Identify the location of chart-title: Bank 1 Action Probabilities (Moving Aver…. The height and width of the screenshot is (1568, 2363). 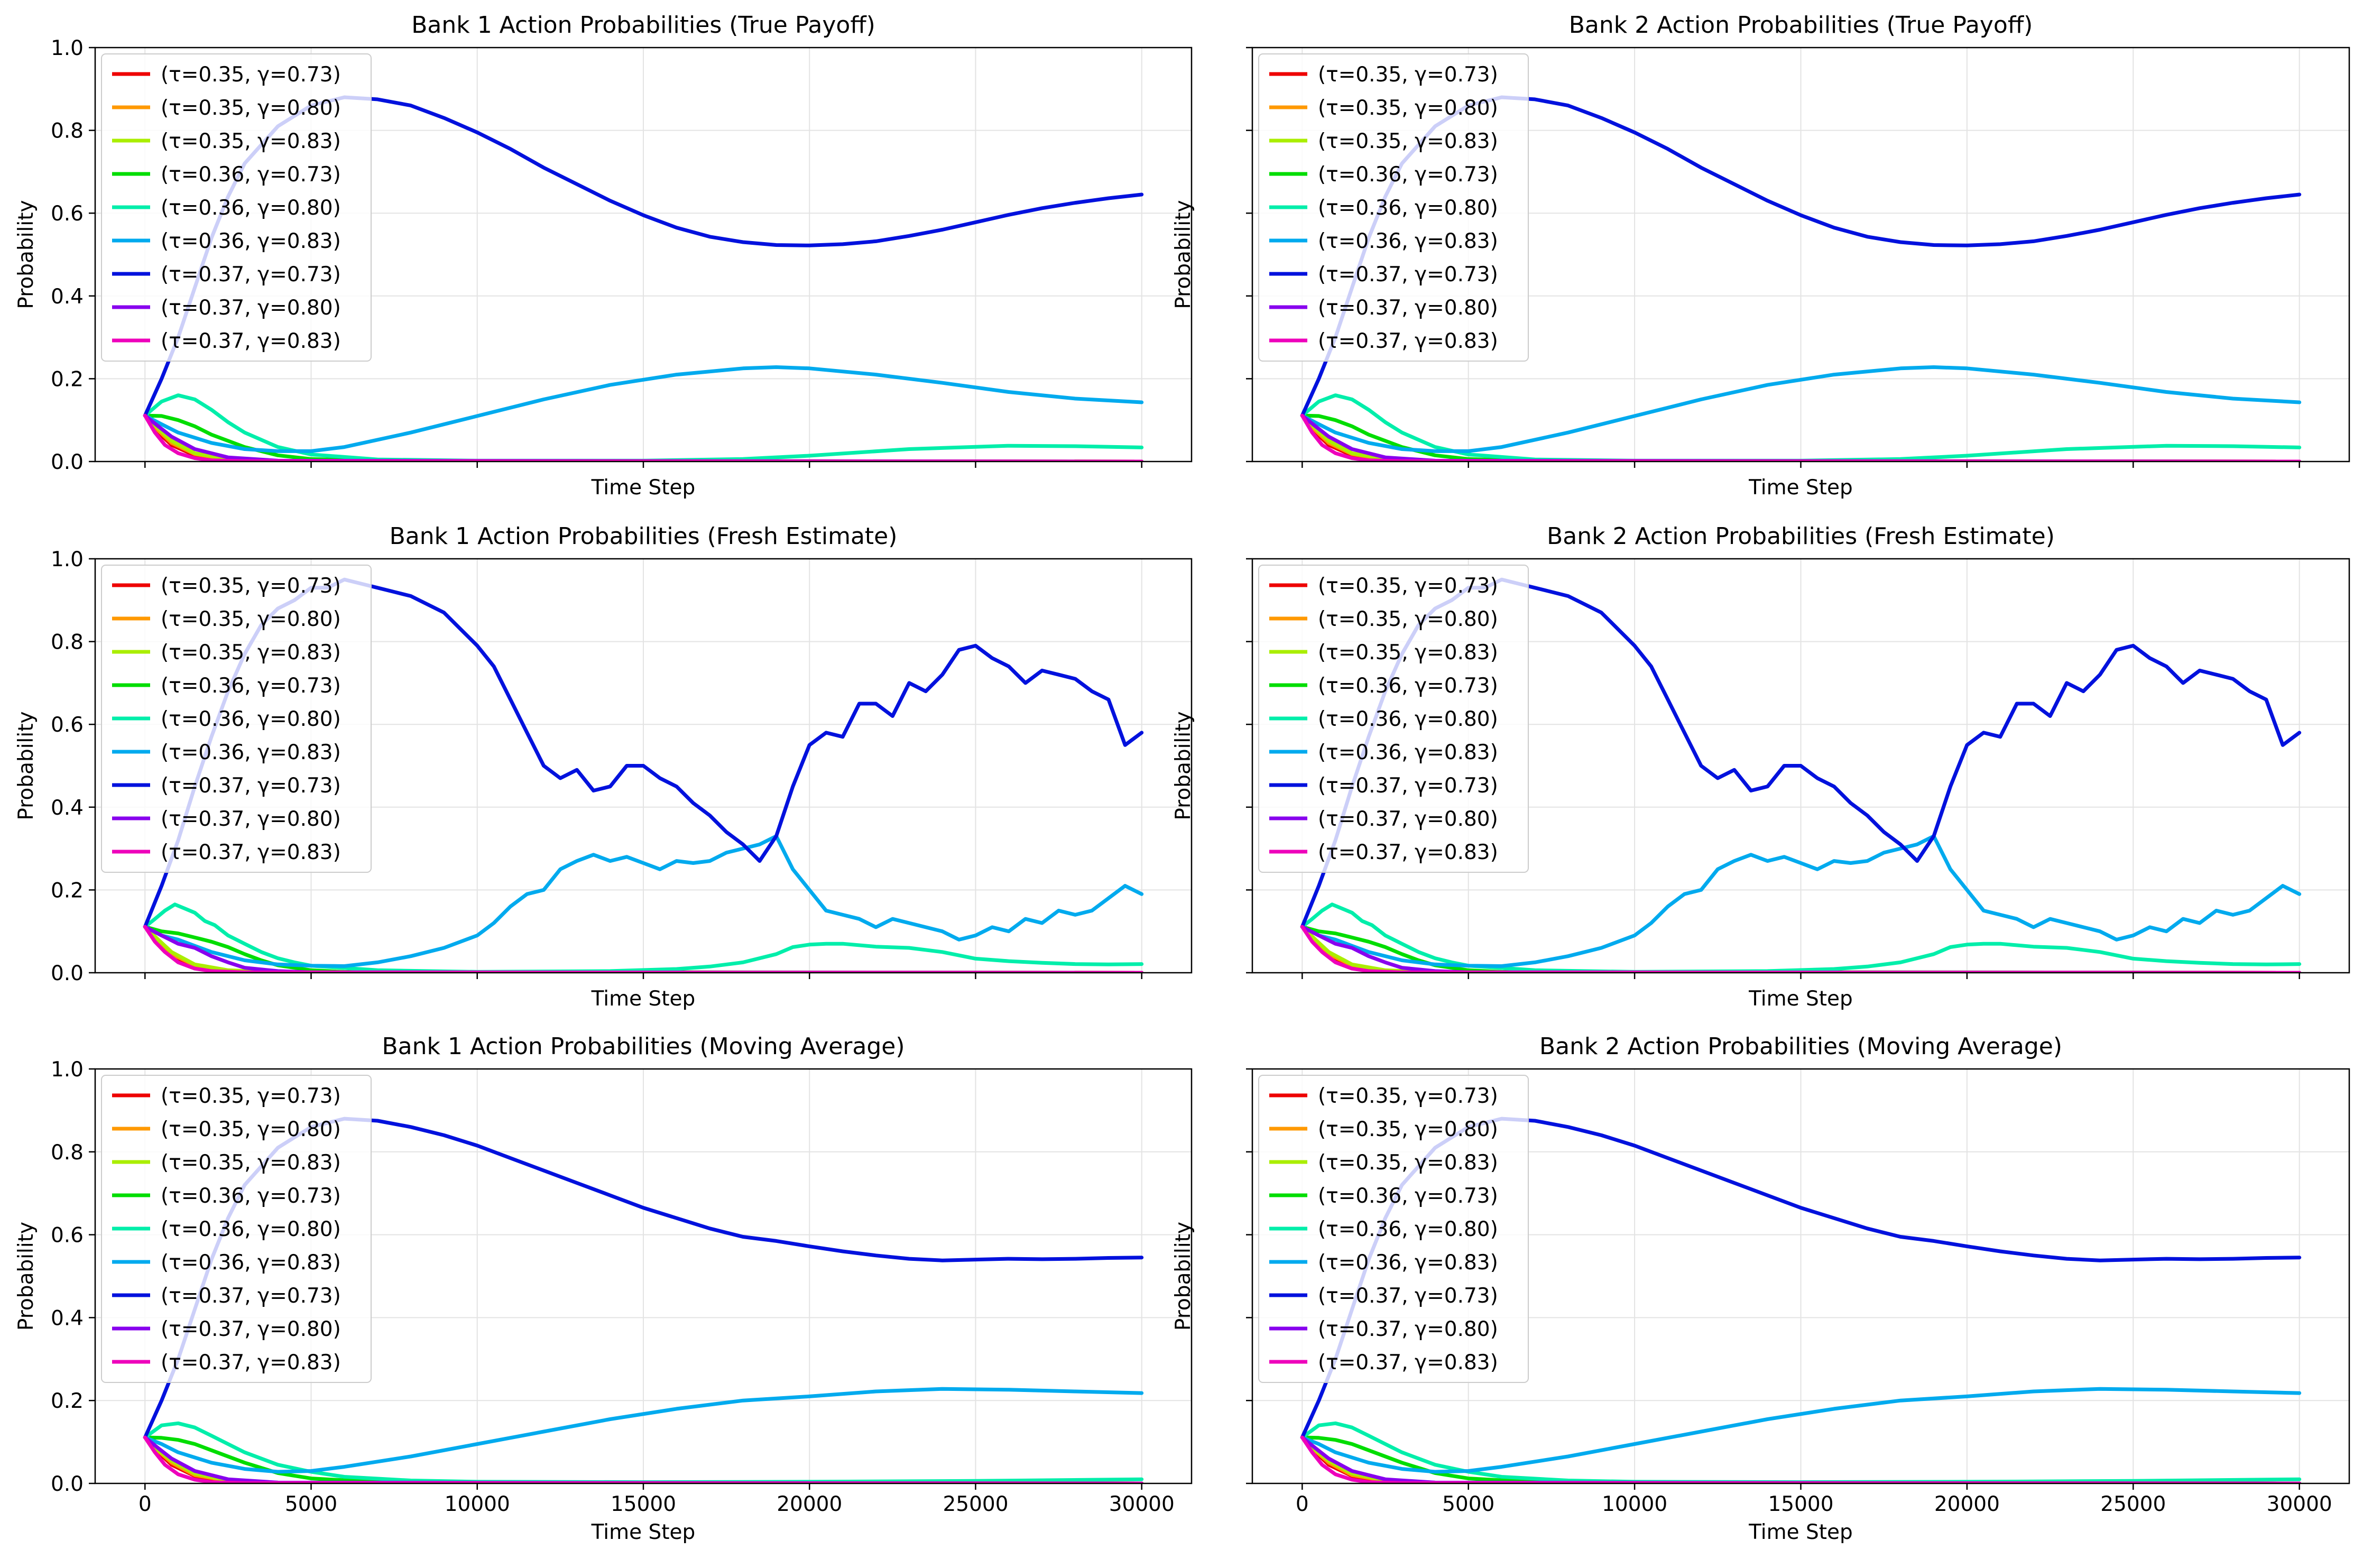
(643, 1046).